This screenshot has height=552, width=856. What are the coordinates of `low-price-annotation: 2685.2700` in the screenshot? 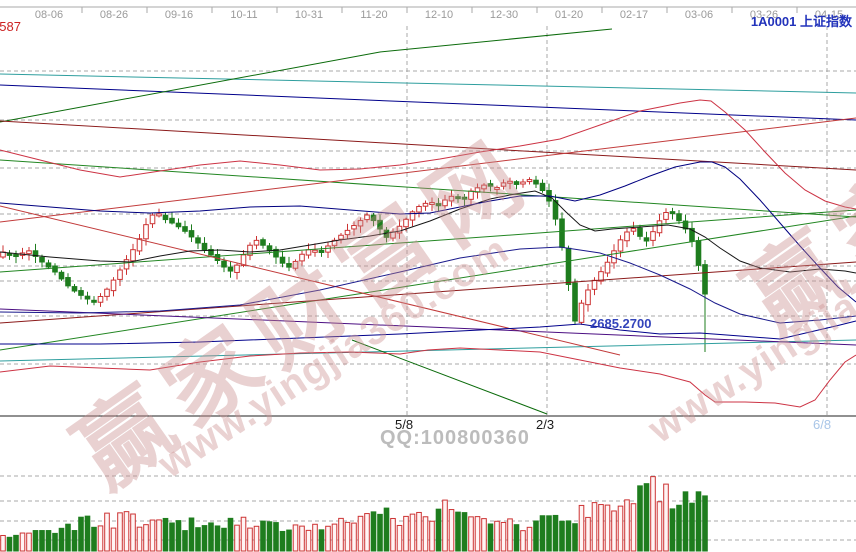 It's located at (621, 323).